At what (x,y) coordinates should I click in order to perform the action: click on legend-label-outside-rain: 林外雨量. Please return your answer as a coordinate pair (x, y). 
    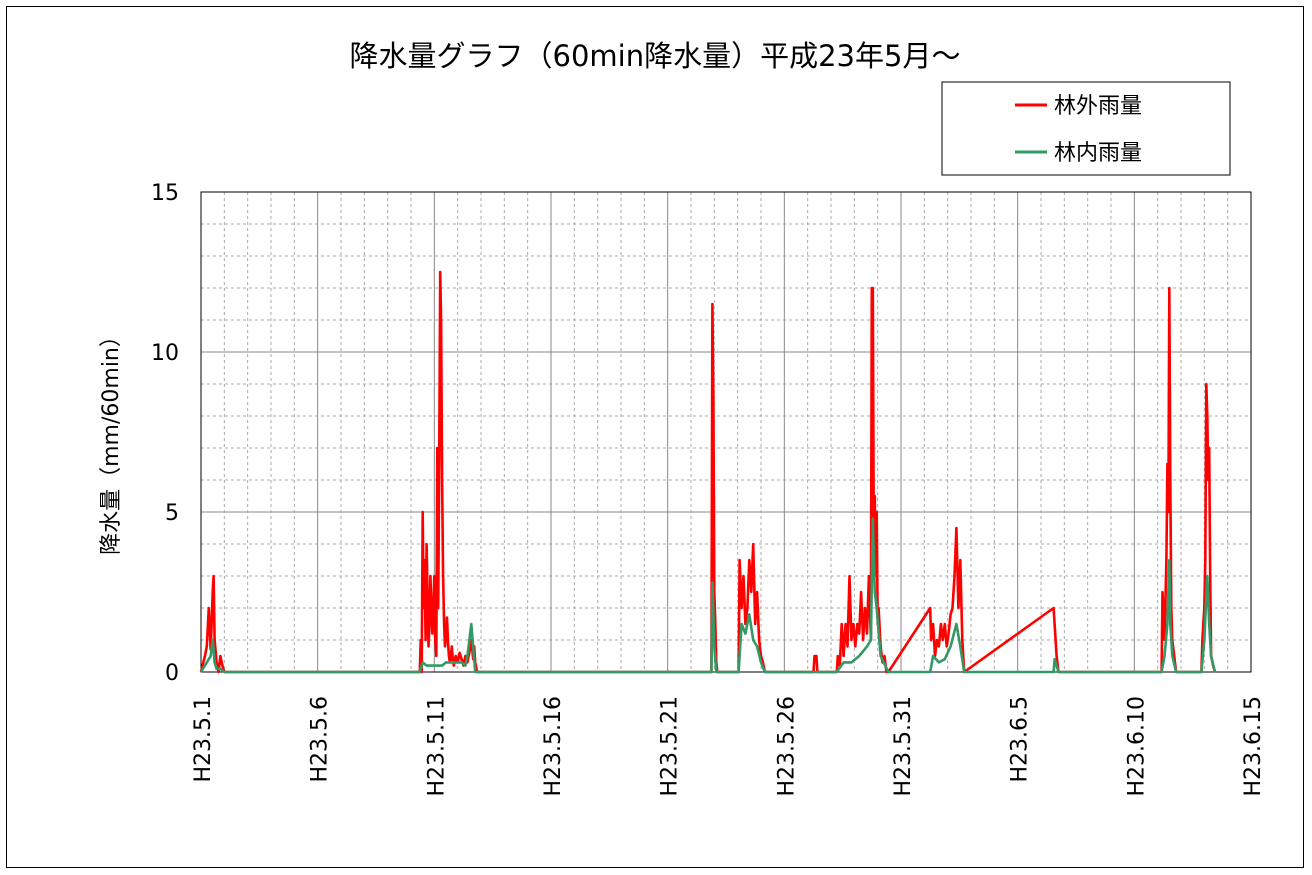
    Looking at the image, I should click on (1098, 106).